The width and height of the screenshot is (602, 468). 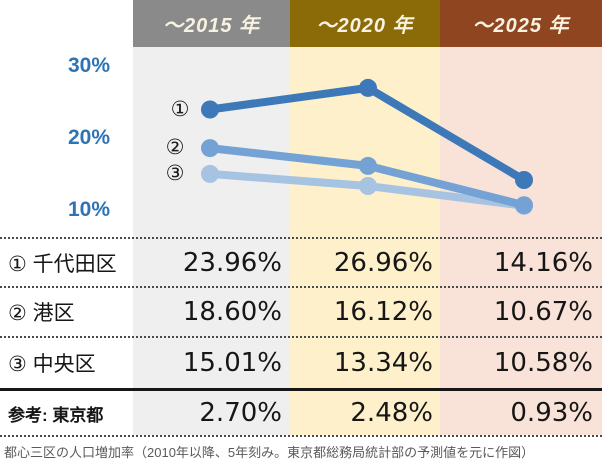 I want to click on cell-value: 2.70%, so click(x=240, y=413).